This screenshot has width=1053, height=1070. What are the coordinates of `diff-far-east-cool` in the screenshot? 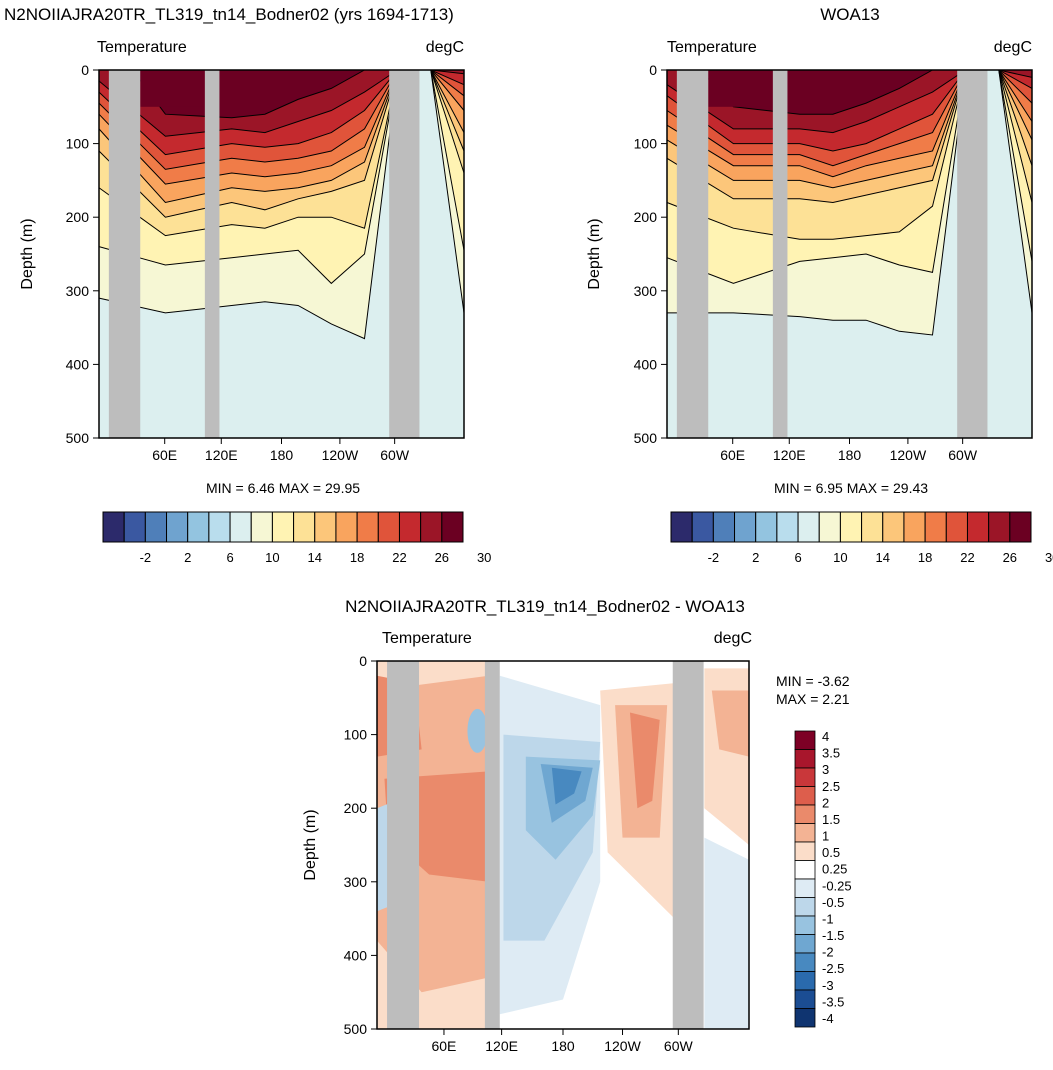 It's located at (726, 933).